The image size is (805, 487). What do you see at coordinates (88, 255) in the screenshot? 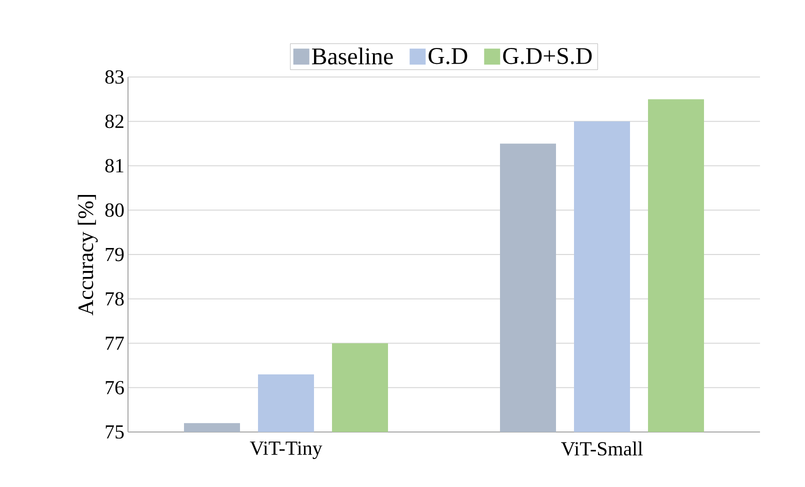
I see `y-axis-title: Accuracy [%]` at bounding box center [88, 255].